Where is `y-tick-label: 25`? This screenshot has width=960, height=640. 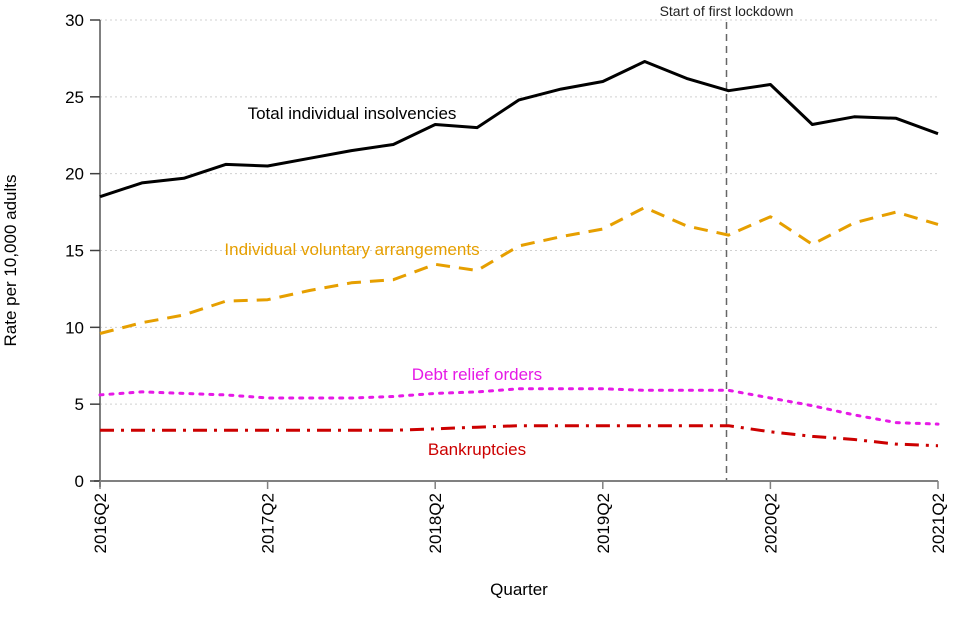 y-tick-label: 25 is located at coordinates (74, 97).